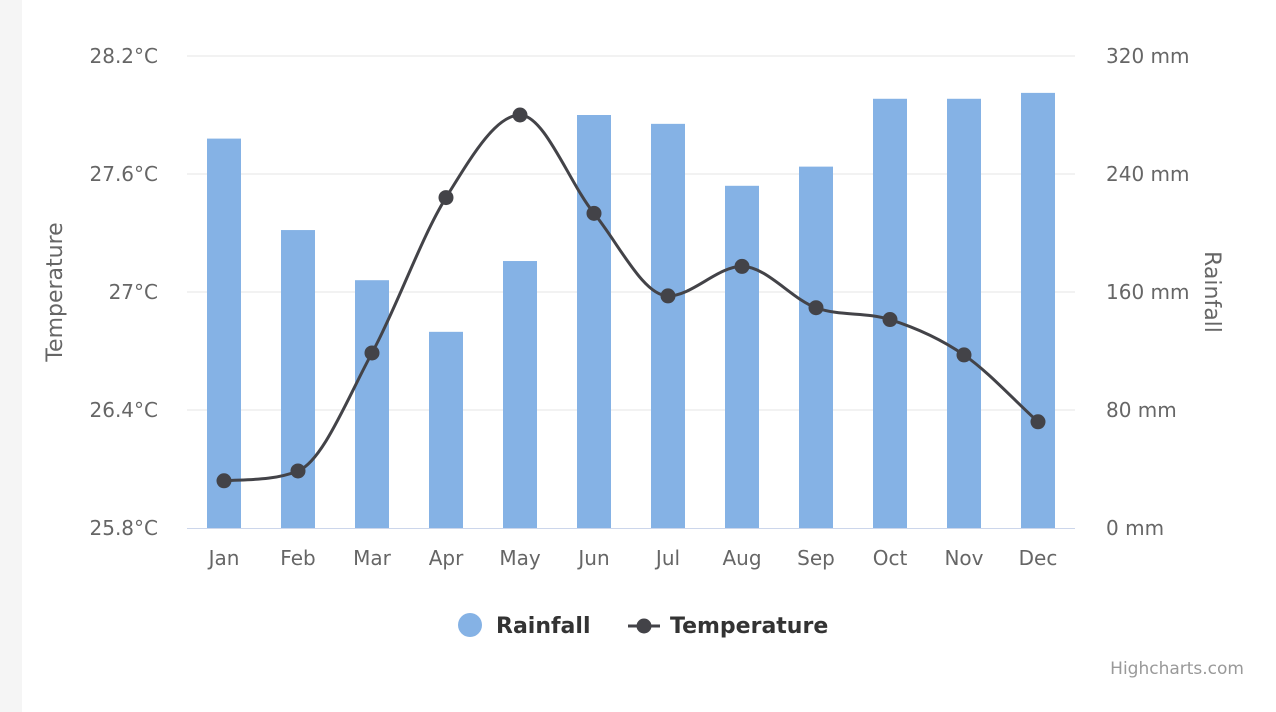  What do you see at coordinates (124, 410) in the screenshot?
I see `y-left-tick-label: 26.4°C` at bounding box center [124, 410].